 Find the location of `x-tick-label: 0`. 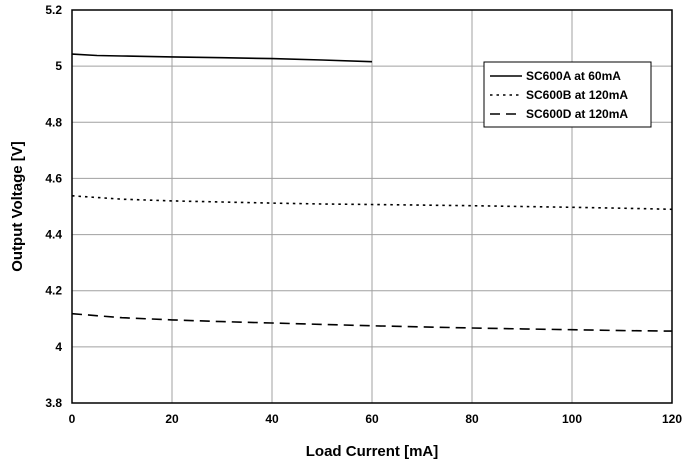

x-tick-label: 0 is located at coordinates (72, 419).